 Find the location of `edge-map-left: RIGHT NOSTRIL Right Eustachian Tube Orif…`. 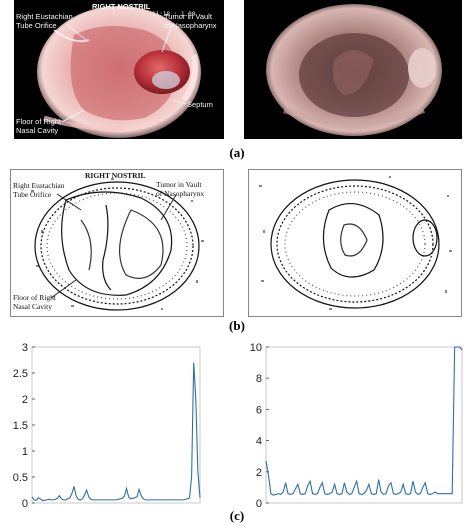

edge-map-left: RIGHT NOSTRIL Right Eustachian Tube Orif… is located at coordinates (117, 243).